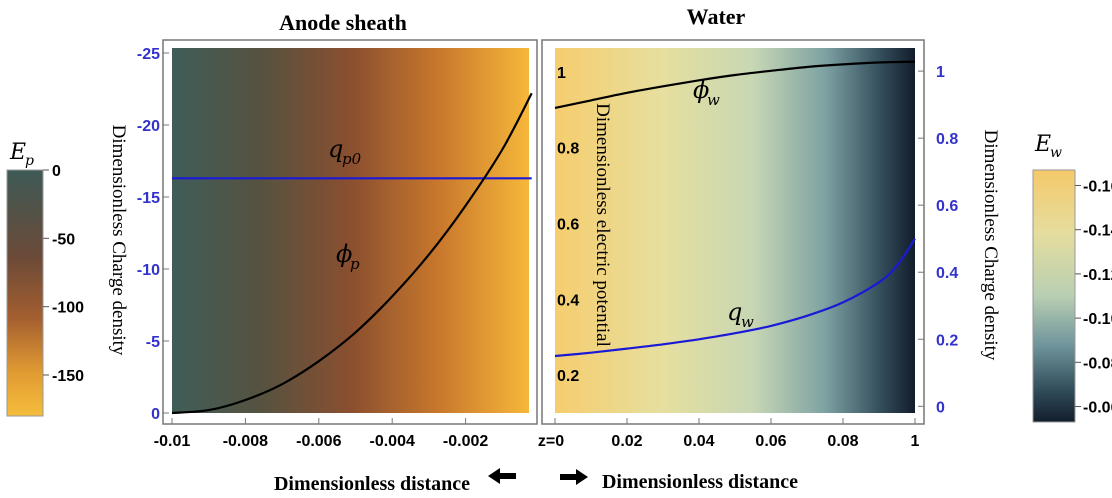  What do you see at coordinates (1097, 186) in the screenshot?
I see `right-colorbar-tick-label: -0.16` at bounding box center [1097, 186].